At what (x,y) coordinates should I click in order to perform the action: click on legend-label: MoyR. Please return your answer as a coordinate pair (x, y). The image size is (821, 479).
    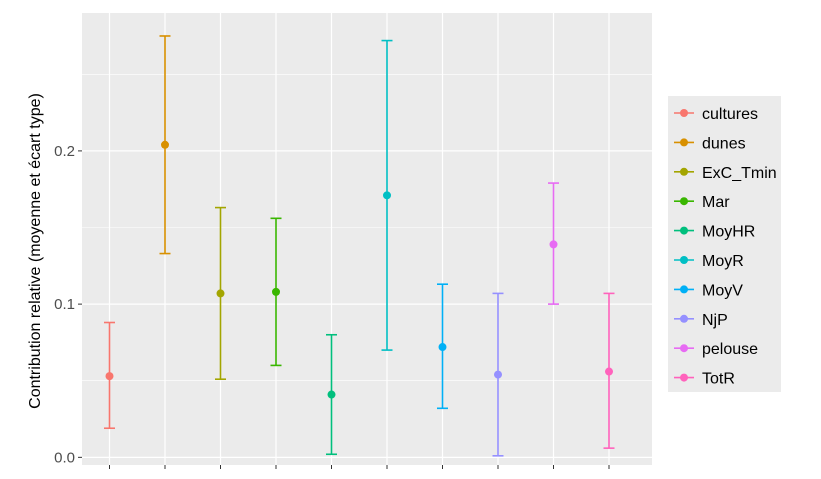
    Looking at the image, I should click on (723, 261).